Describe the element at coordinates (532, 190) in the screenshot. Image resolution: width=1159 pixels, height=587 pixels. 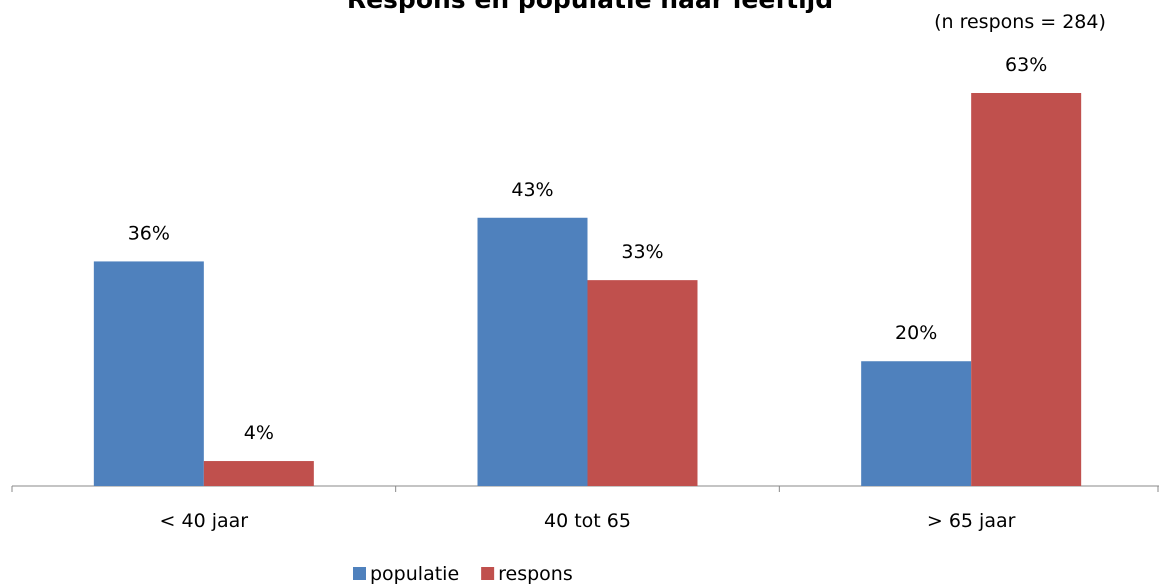
I see `data-label: 43%` at that location.